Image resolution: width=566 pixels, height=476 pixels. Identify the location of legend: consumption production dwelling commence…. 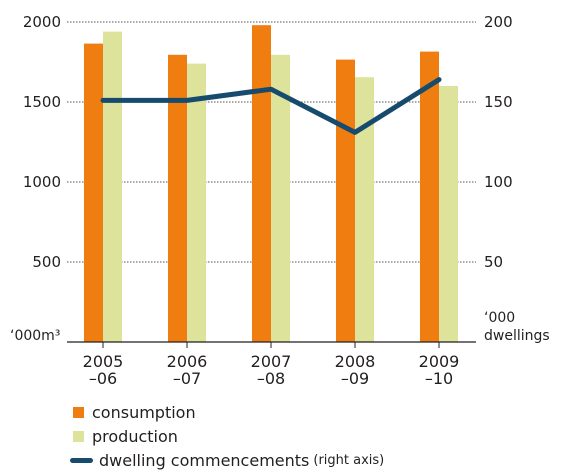
(227, 436).